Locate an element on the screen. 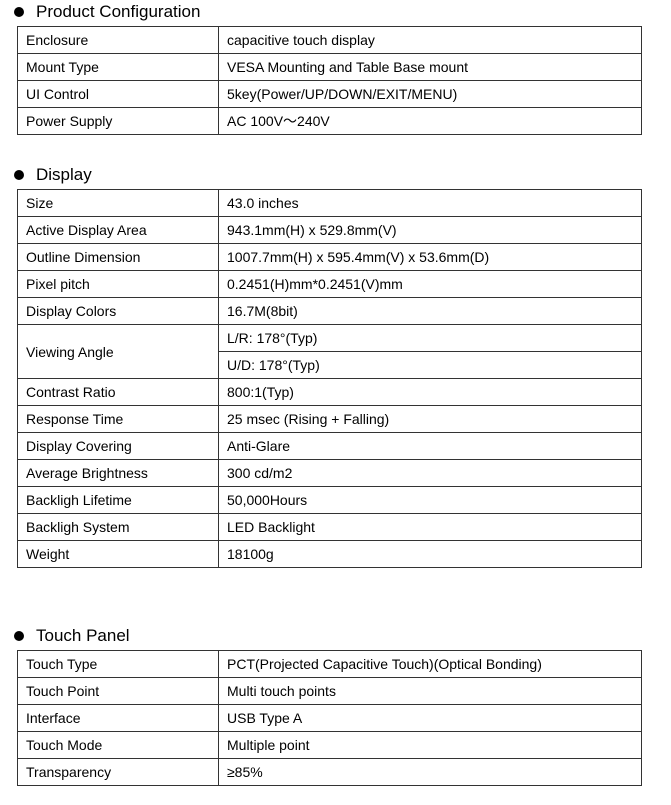 This screenshot has height=805, width=671. spec-value: capacitive touch display is located at coordinates (430, 40).